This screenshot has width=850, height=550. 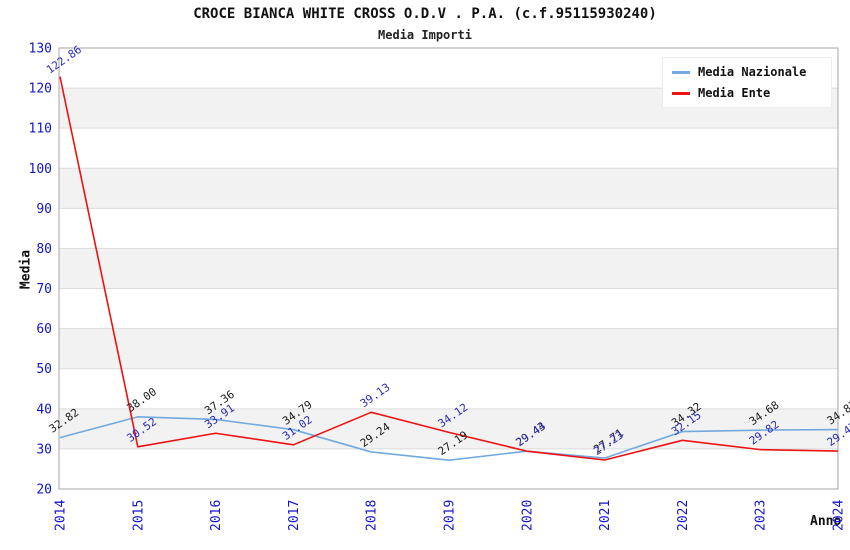 What do you see at coordinates (44, 369) in the screenshot?
I see `svg-text: 50` at bounding box center [44, 369].